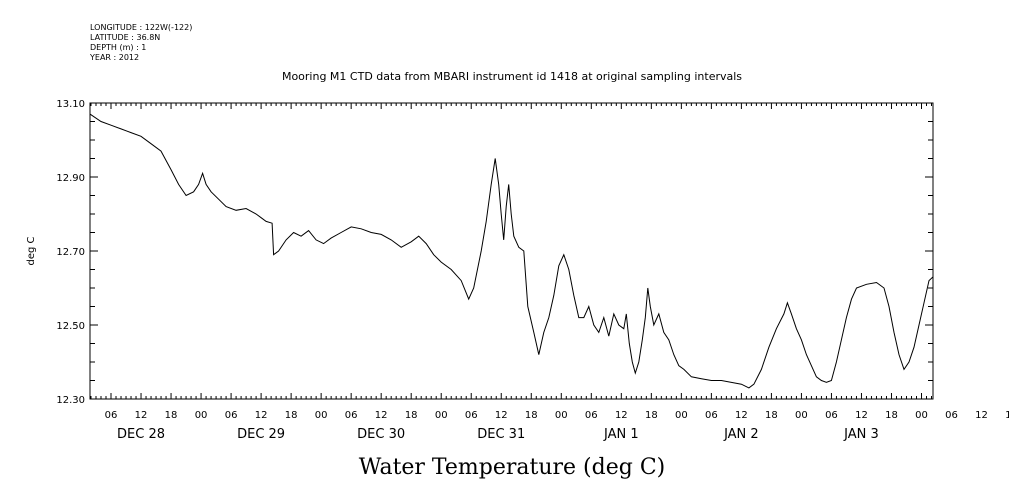 This screenshot has width=1009, height=504. Describe the element at coordinates (70, 326) in the screenshot. I see `y-tick-label: 12.50` at that location.